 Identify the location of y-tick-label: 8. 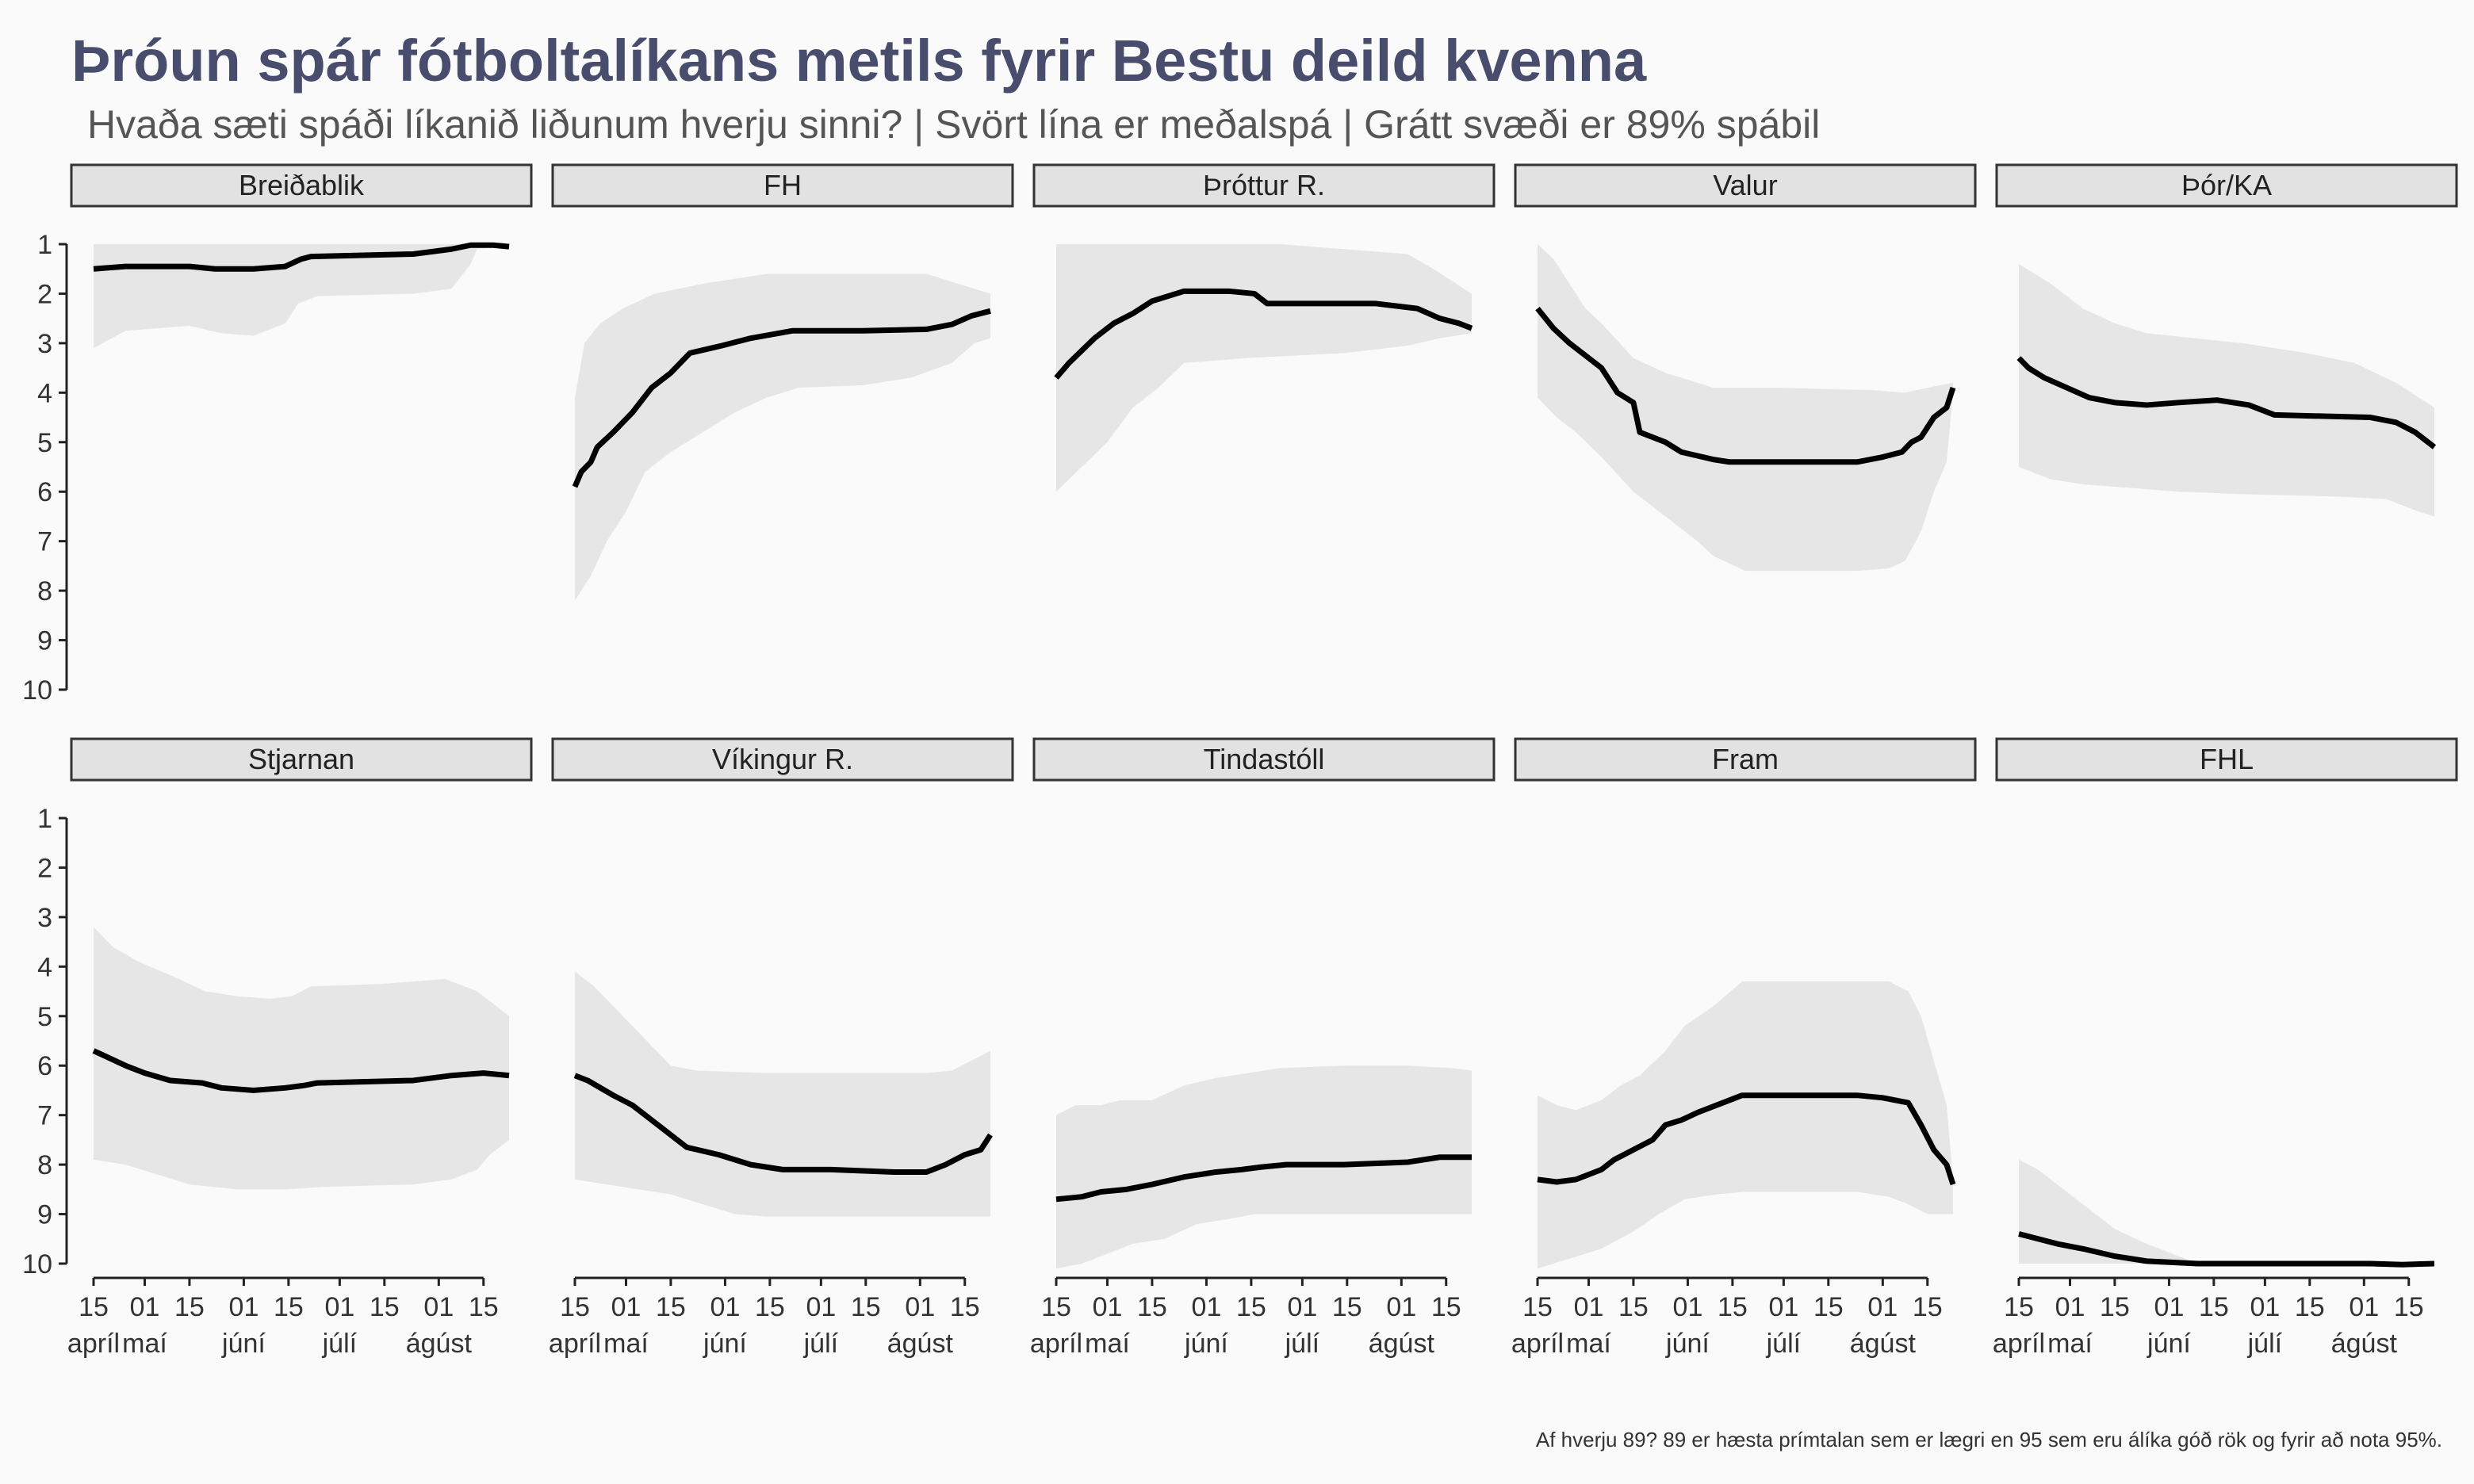
(44, 591).